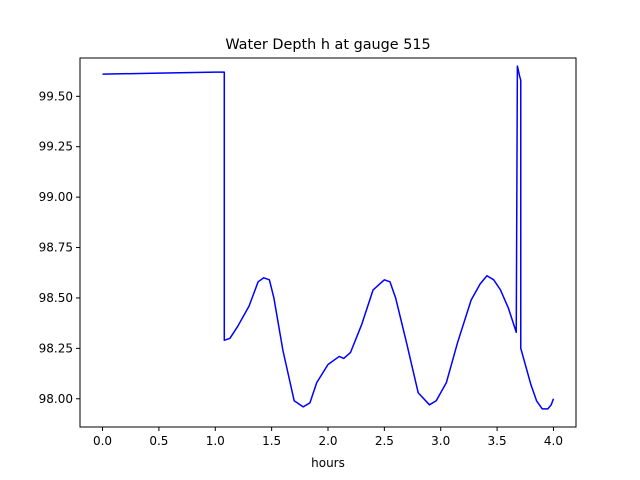 The image size is (640, 480). What do you see at coordinates (102, 441) in the screenshot?
I see `x-tick-label: 0.0` at bounding box center [102, 441].